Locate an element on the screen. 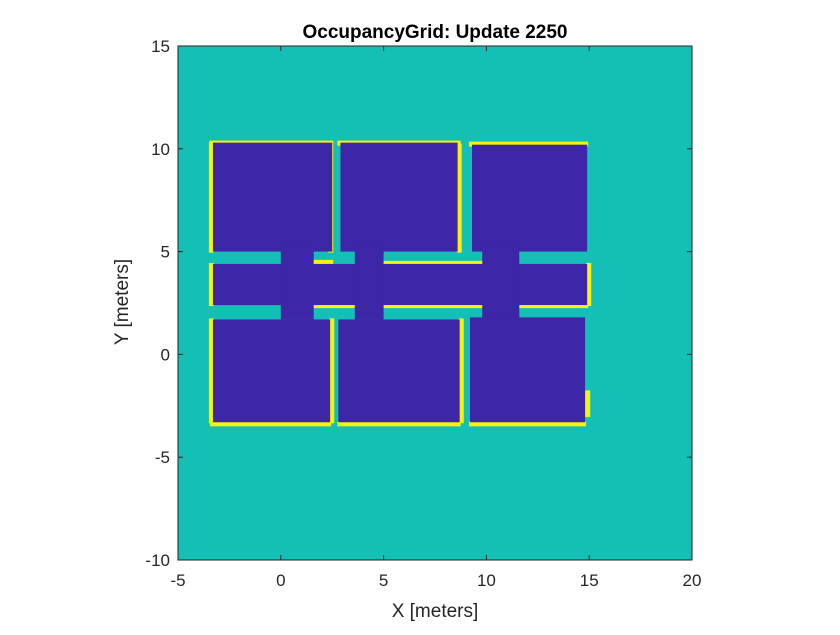  y-tick-label: 15 is located at coordinates (160, 46).